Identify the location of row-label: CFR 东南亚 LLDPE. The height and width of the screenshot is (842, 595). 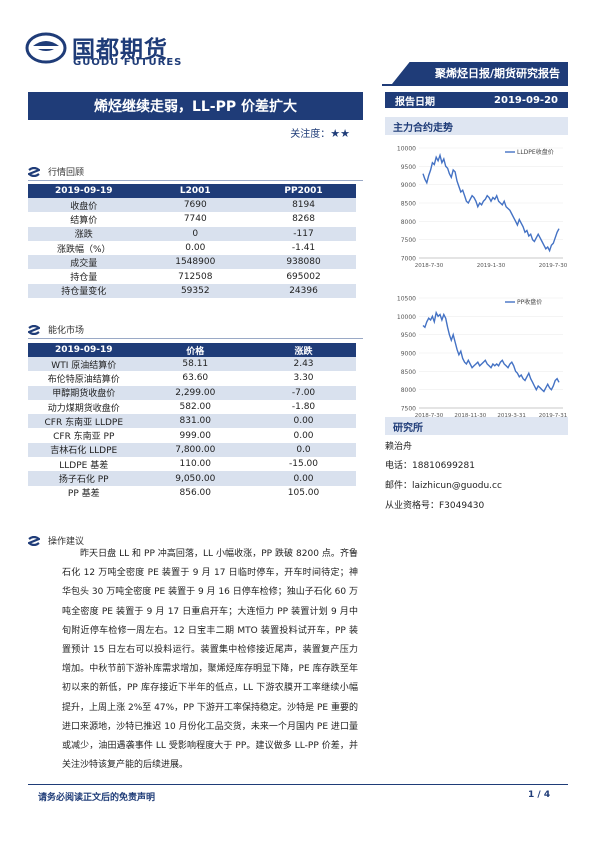
(84, 421).